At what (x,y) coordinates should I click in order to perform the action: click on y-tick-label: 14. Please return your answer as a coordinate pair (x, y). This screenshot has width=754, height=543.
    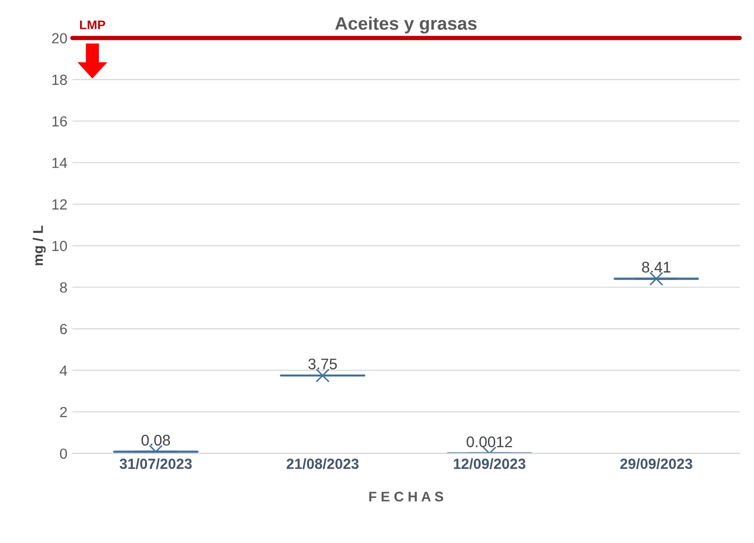
    Looking at the image, I should click on (60, 163).